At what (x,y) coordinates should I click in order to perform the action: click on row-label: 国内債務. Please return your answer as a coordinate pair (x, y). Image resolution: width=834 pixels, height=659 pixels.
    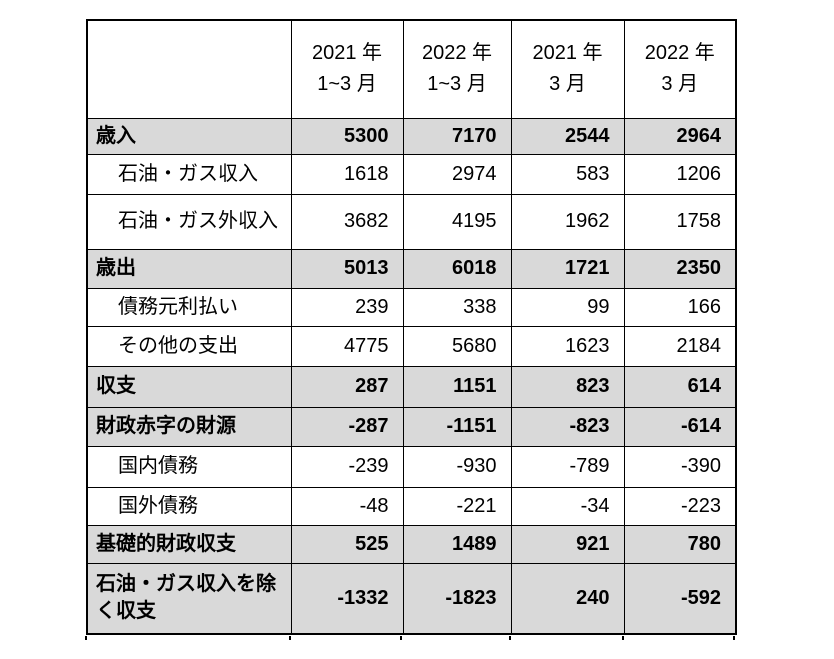
    Looking at the image, I should click on (189, 466).